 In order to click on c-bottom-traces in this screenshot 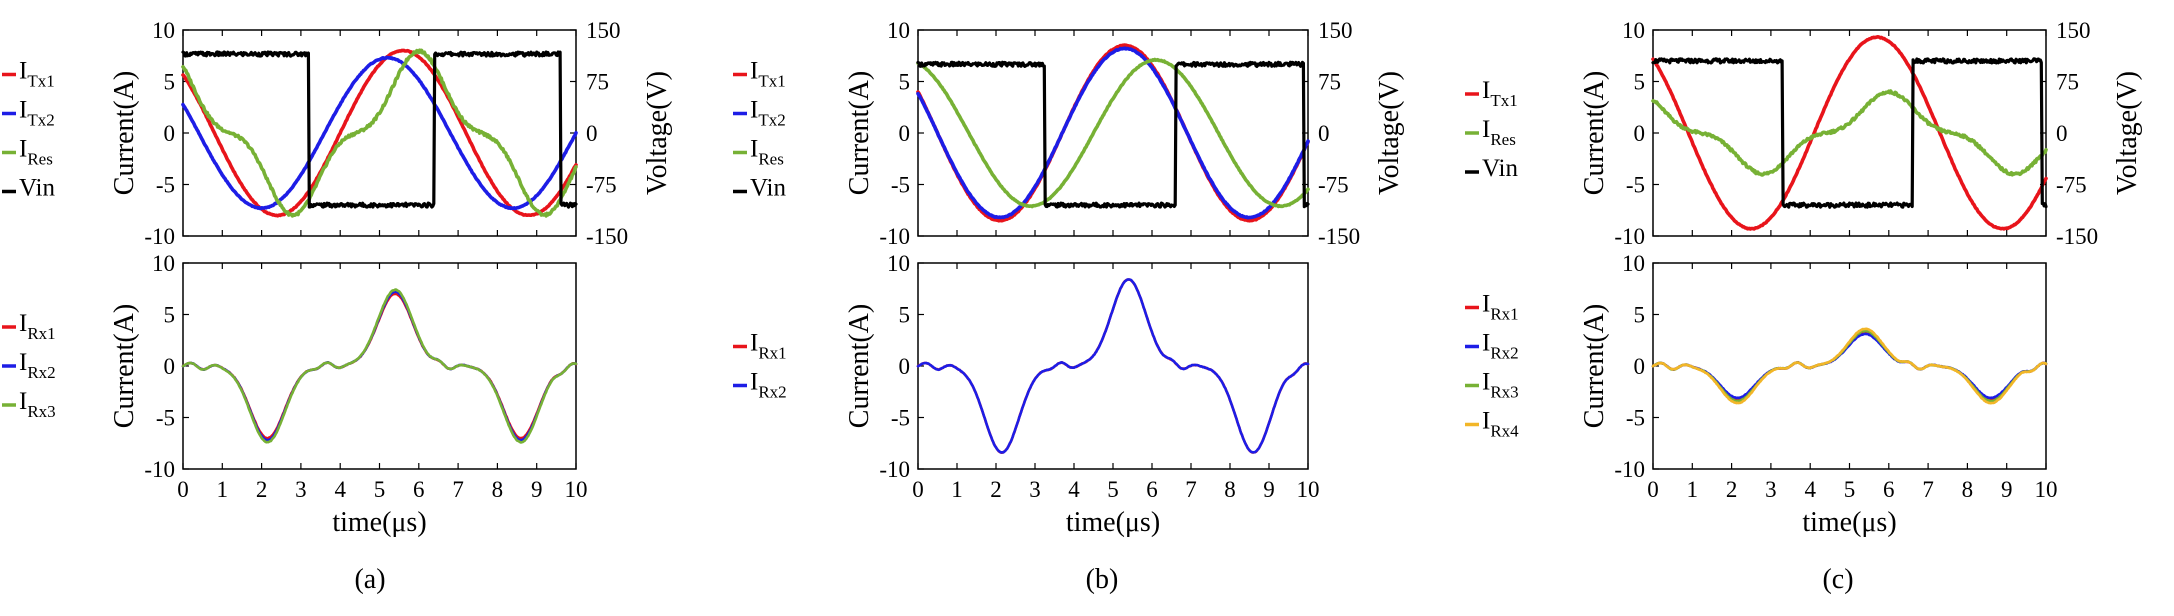, I will do `click(1849, 366)`.